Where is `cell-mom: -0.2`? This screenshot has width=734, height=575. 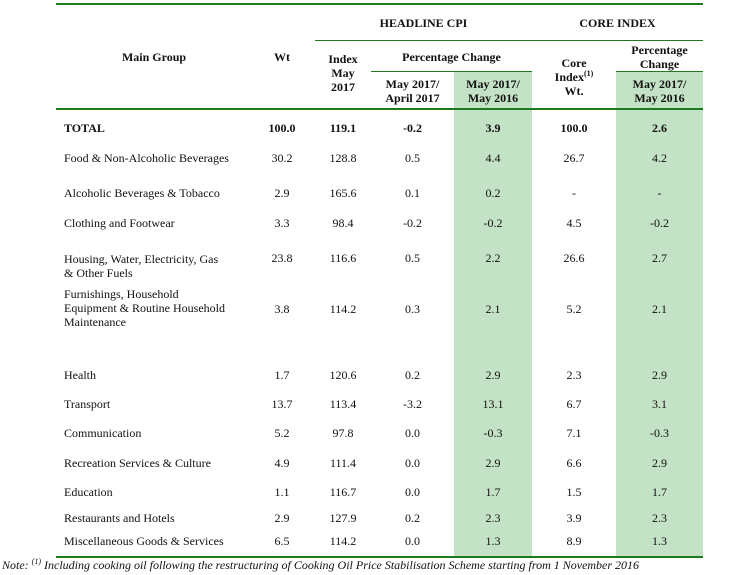
cell-mom: -0.2 is located at coordinates (412, 128).